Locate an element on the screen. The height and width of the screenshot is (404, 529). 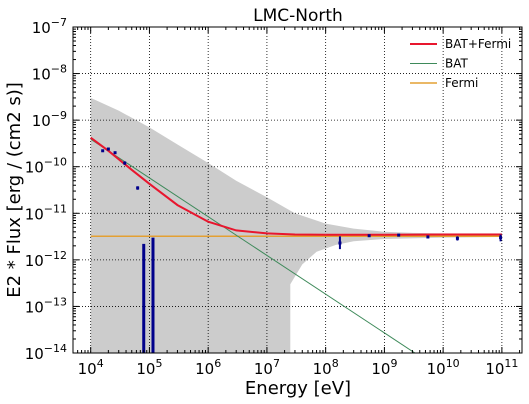
legend-label: BAT is located at coordinates (457, 64).